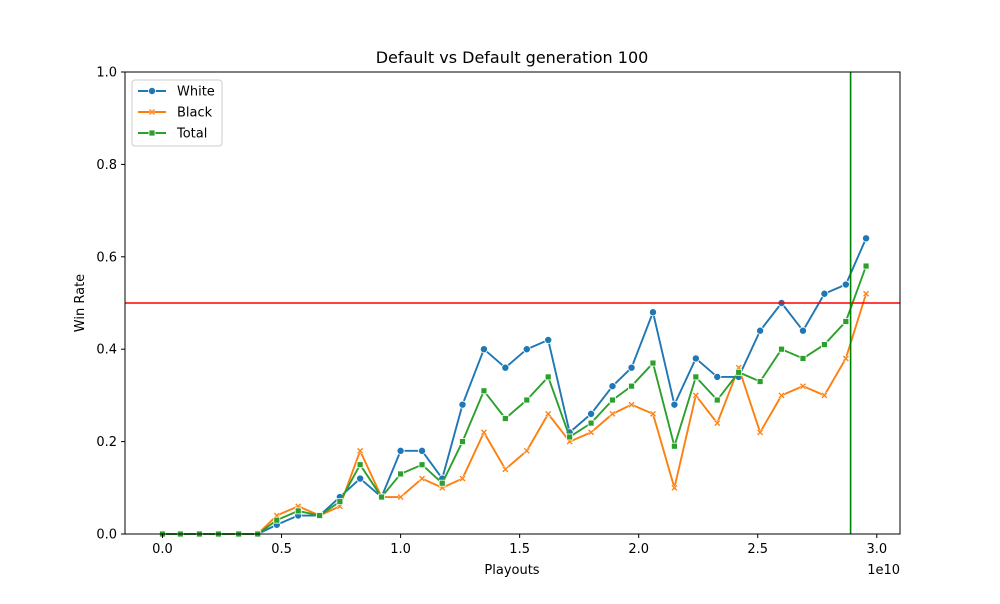 The width and height of the screenshot is (1000, 604). I want to click on x-axis-offset-label: 1e10, so click(883, 570).